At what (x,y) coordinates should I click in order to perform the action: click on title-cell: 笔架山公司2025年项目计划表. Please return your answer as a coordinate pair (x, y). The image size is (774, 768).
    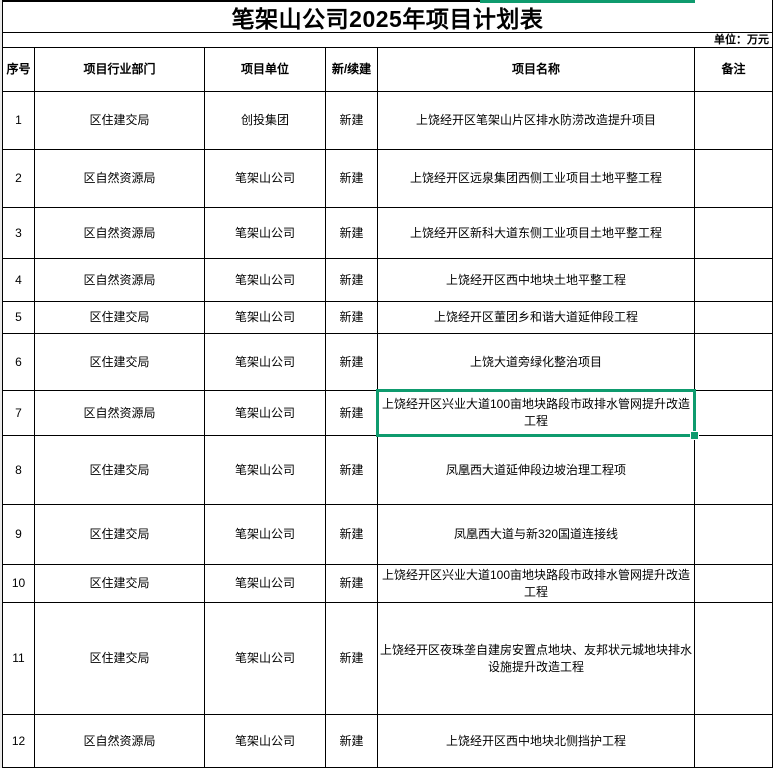
    Looking at the image, I should click on (387, 16).